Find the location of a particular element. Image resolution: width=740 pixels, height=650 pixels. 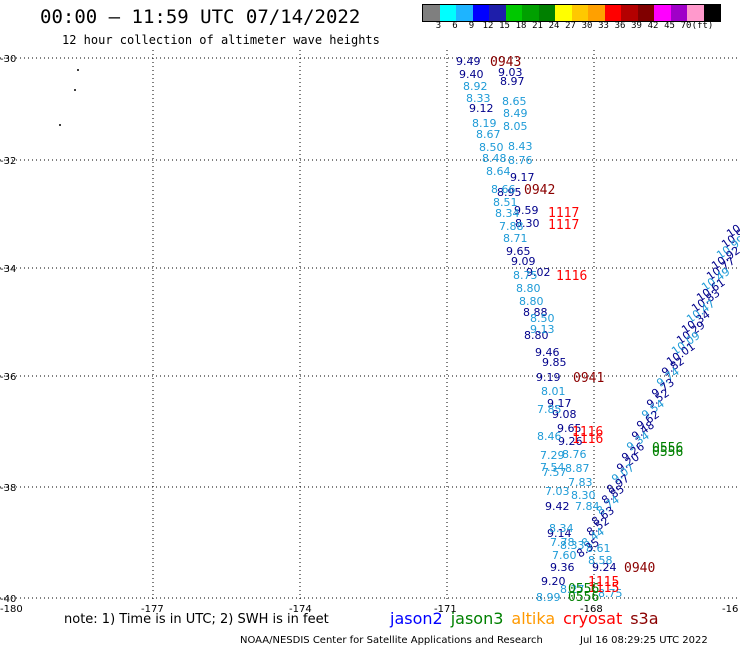

wave-height-value: 9.36 is located at coordinates (562, 567).